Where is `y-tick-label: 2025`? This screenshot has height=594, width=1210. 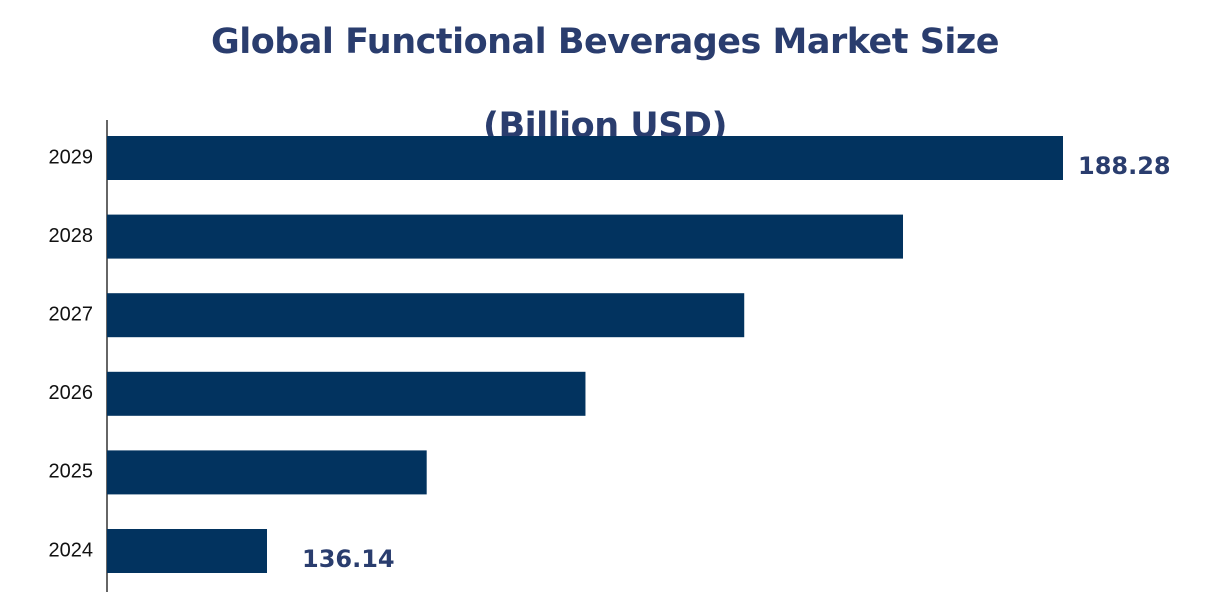 y-tick-label: 2025 is located at coordinates (71, 472).